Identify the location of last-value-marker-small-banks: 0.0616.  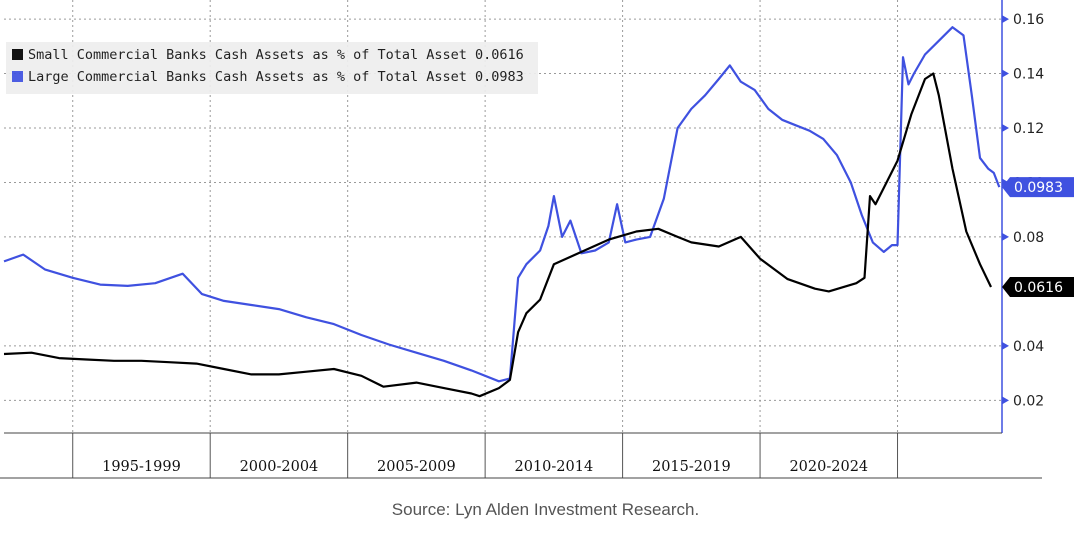
(1038, 287).